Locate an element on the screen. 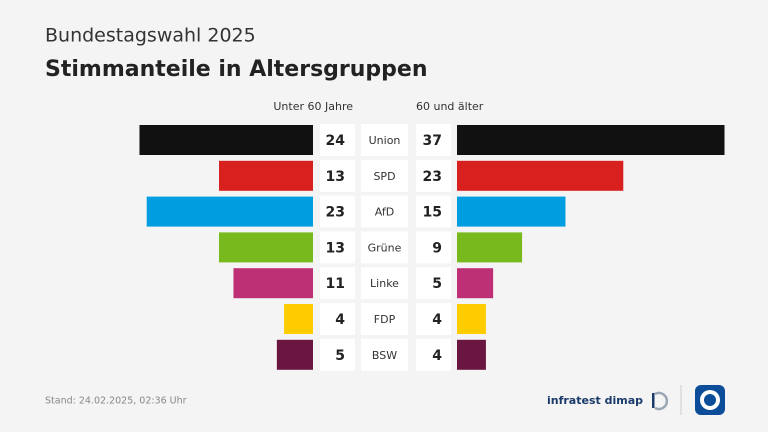 Image resolution: width=768 pixels, height=432 pixels. legend-right: 60 und älter is located at coordinates (450, 106).